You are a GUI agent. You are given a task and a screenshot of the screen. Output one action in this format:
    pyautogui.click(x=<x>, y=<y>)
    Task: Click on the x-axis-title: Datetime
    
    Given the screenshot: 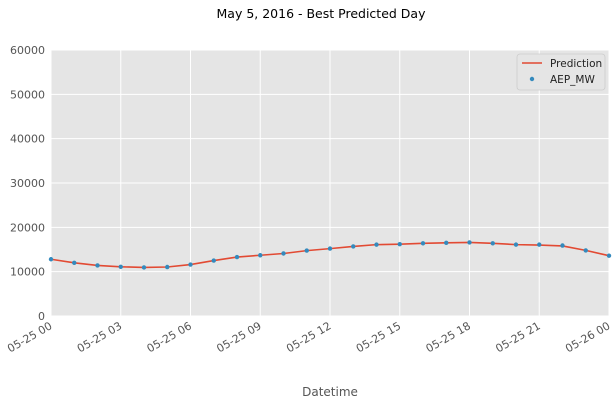 What is the action you would take?
    pyautogui.click(x=330, y=392)
    